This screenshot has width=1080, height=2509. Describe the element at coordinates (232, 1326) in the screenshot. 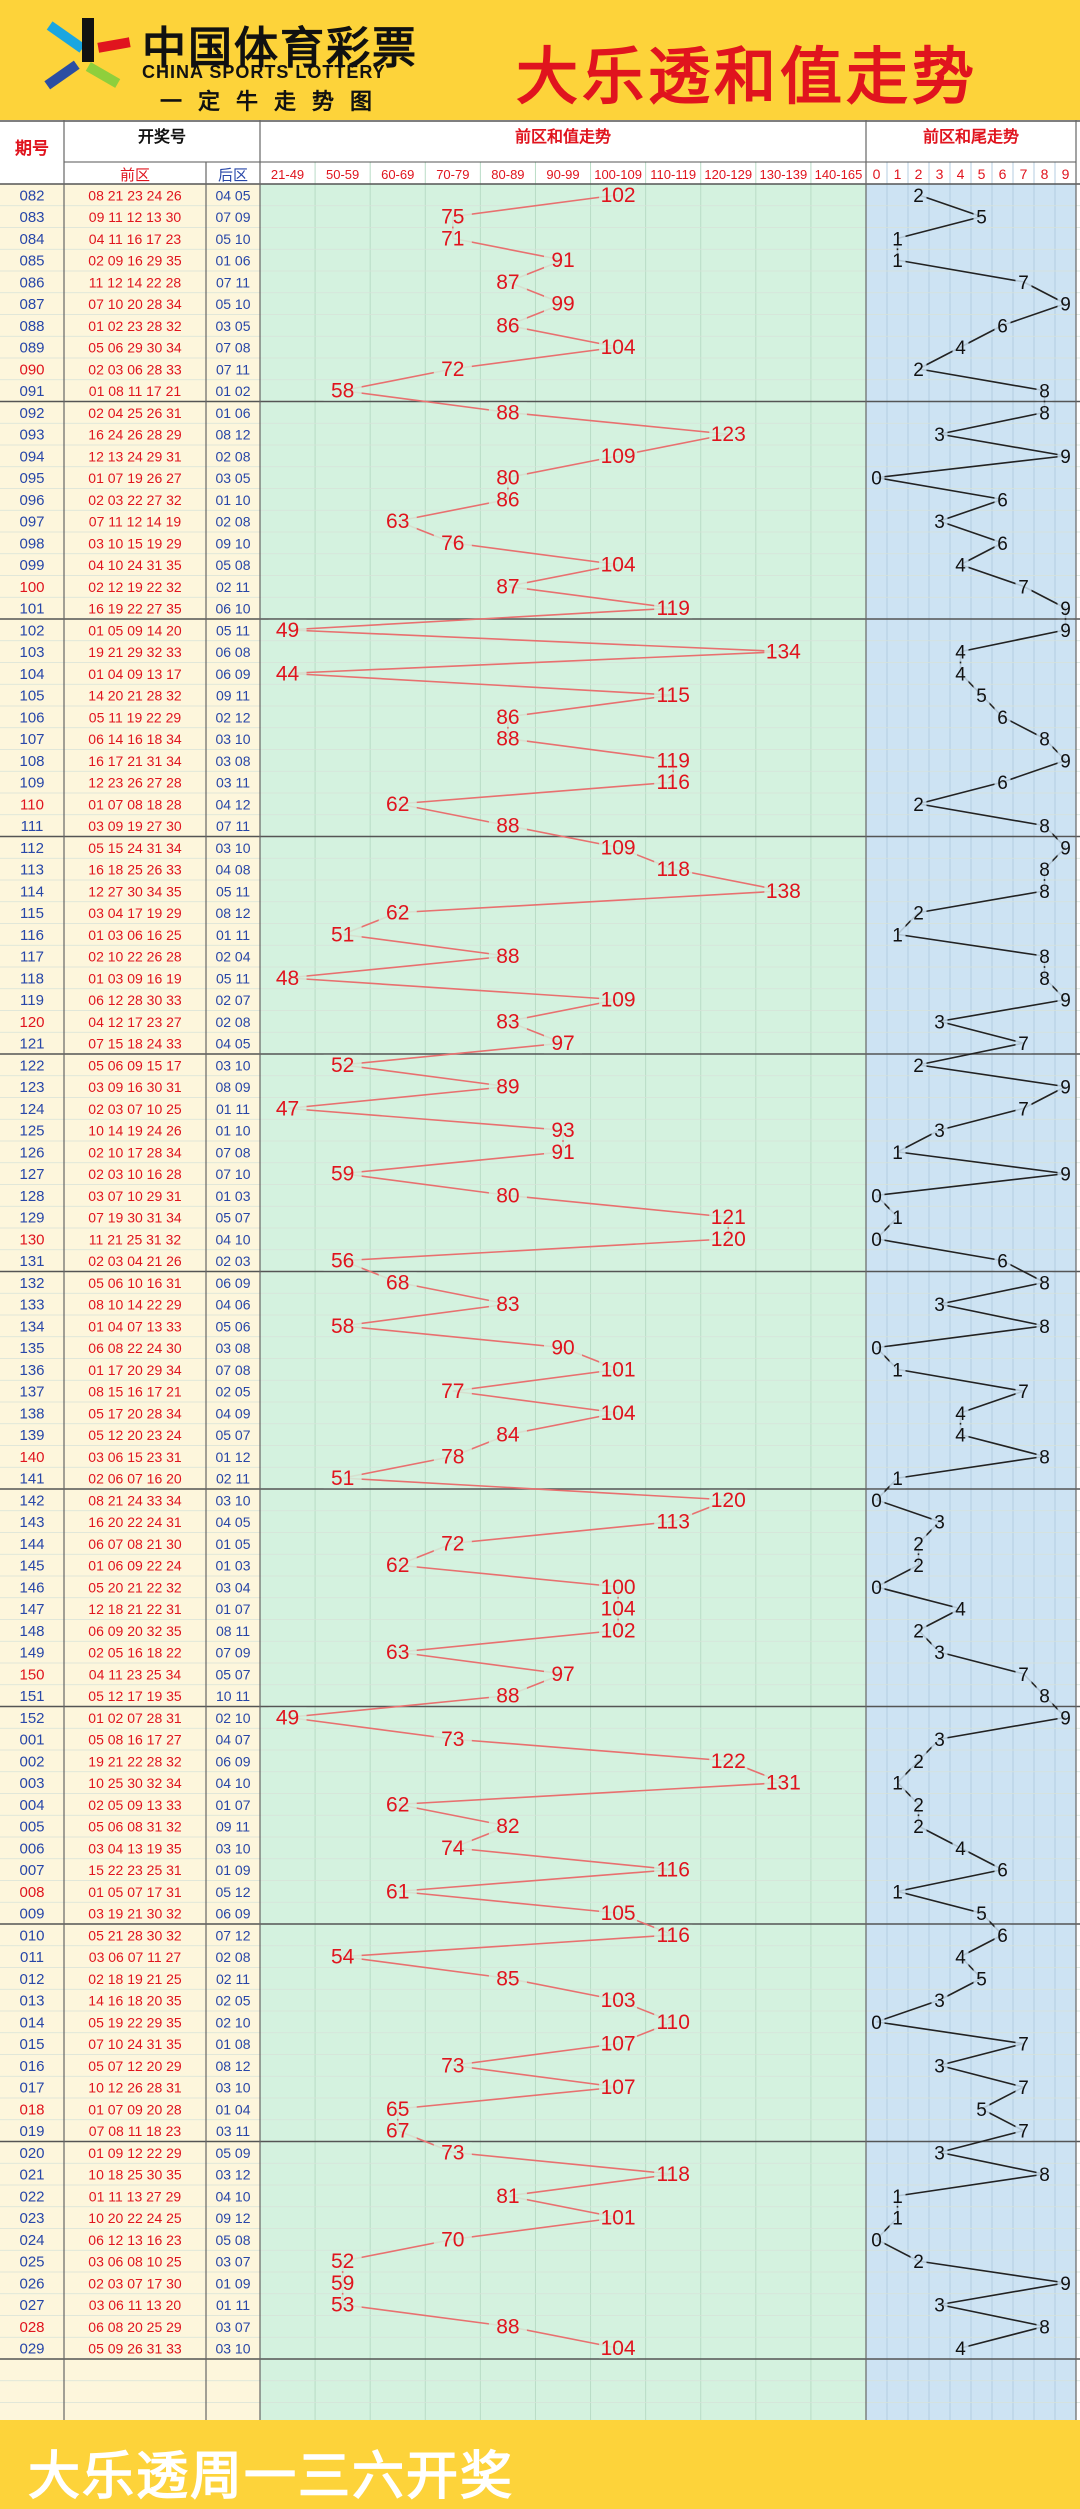

I see `back-numbers: 05 06` at that location.